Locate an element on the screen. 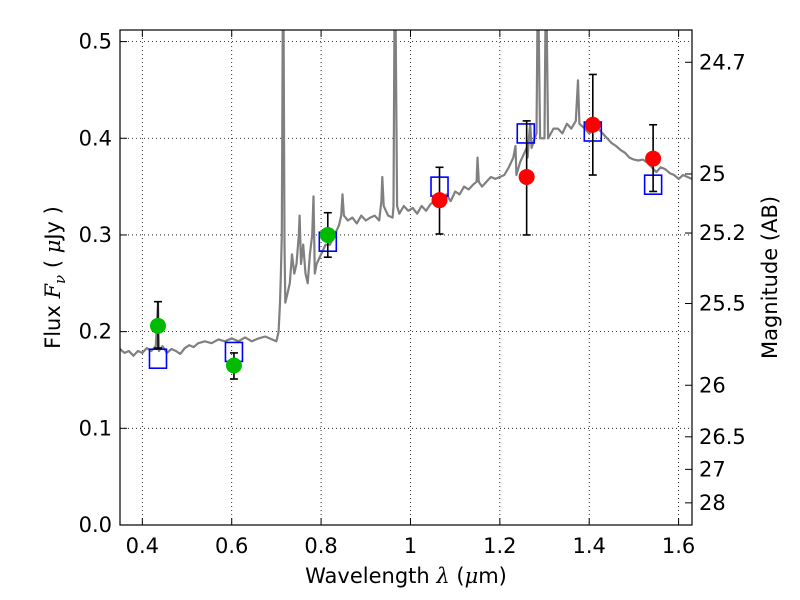 This screenshot has height=600, width=800. mag-tick-label: 28 is located at coordinates (712, 503).